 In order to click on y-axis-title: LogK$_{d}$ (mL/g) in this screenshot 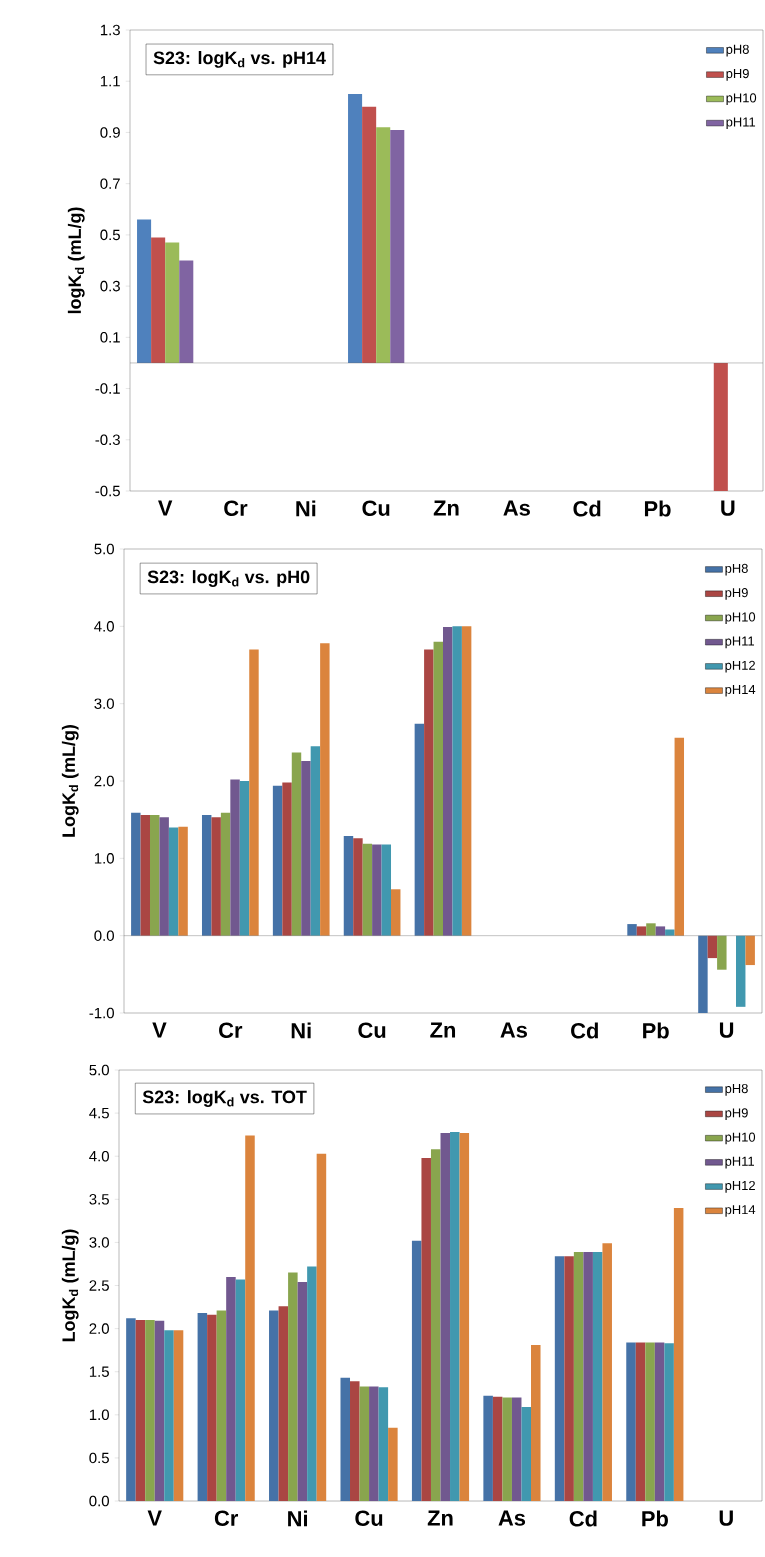, I will do `click(70, 1285)`.